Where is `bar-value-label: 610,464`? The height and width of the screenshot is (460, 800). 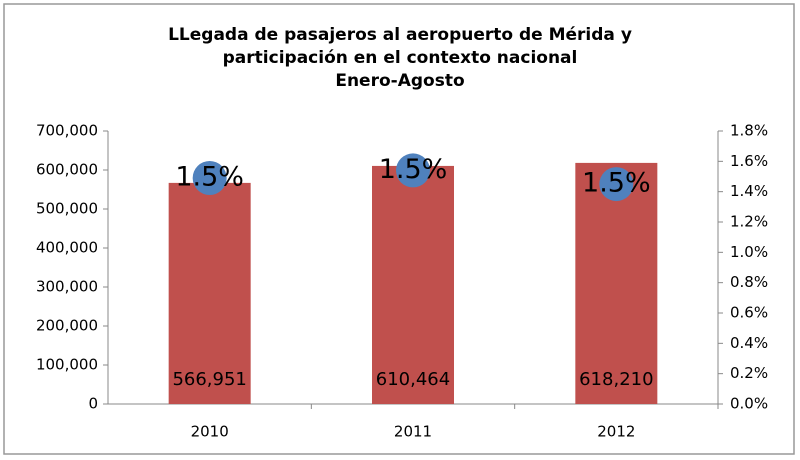 bar-value-label: 610,464 is located at coordinates (413, 379).